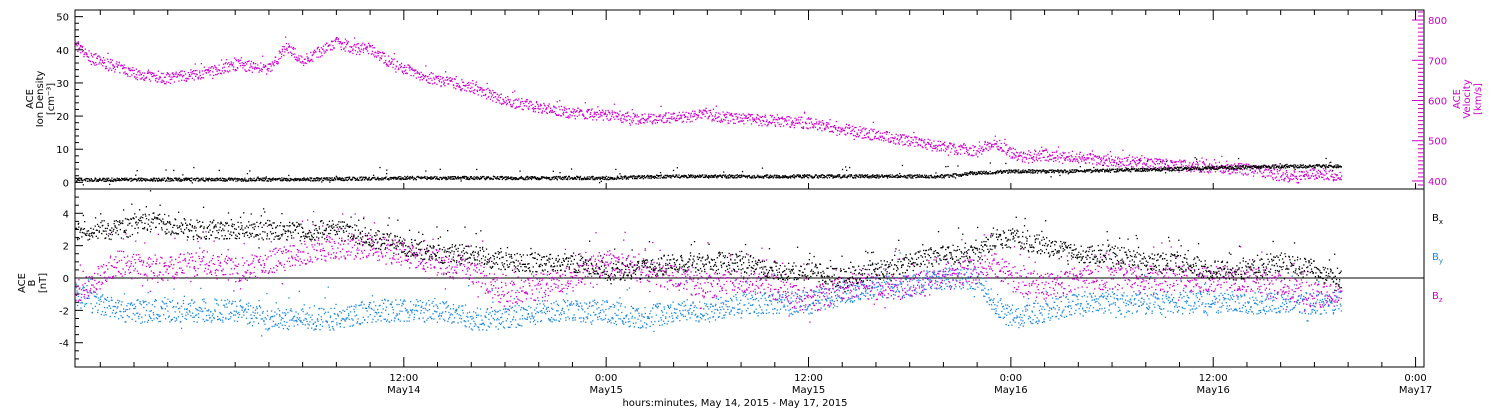 This screenshot has width=1500, height=410. Describe the element at coordinates (66, 279) in the screenshot. I see `b-tick-label: 0` at that location.